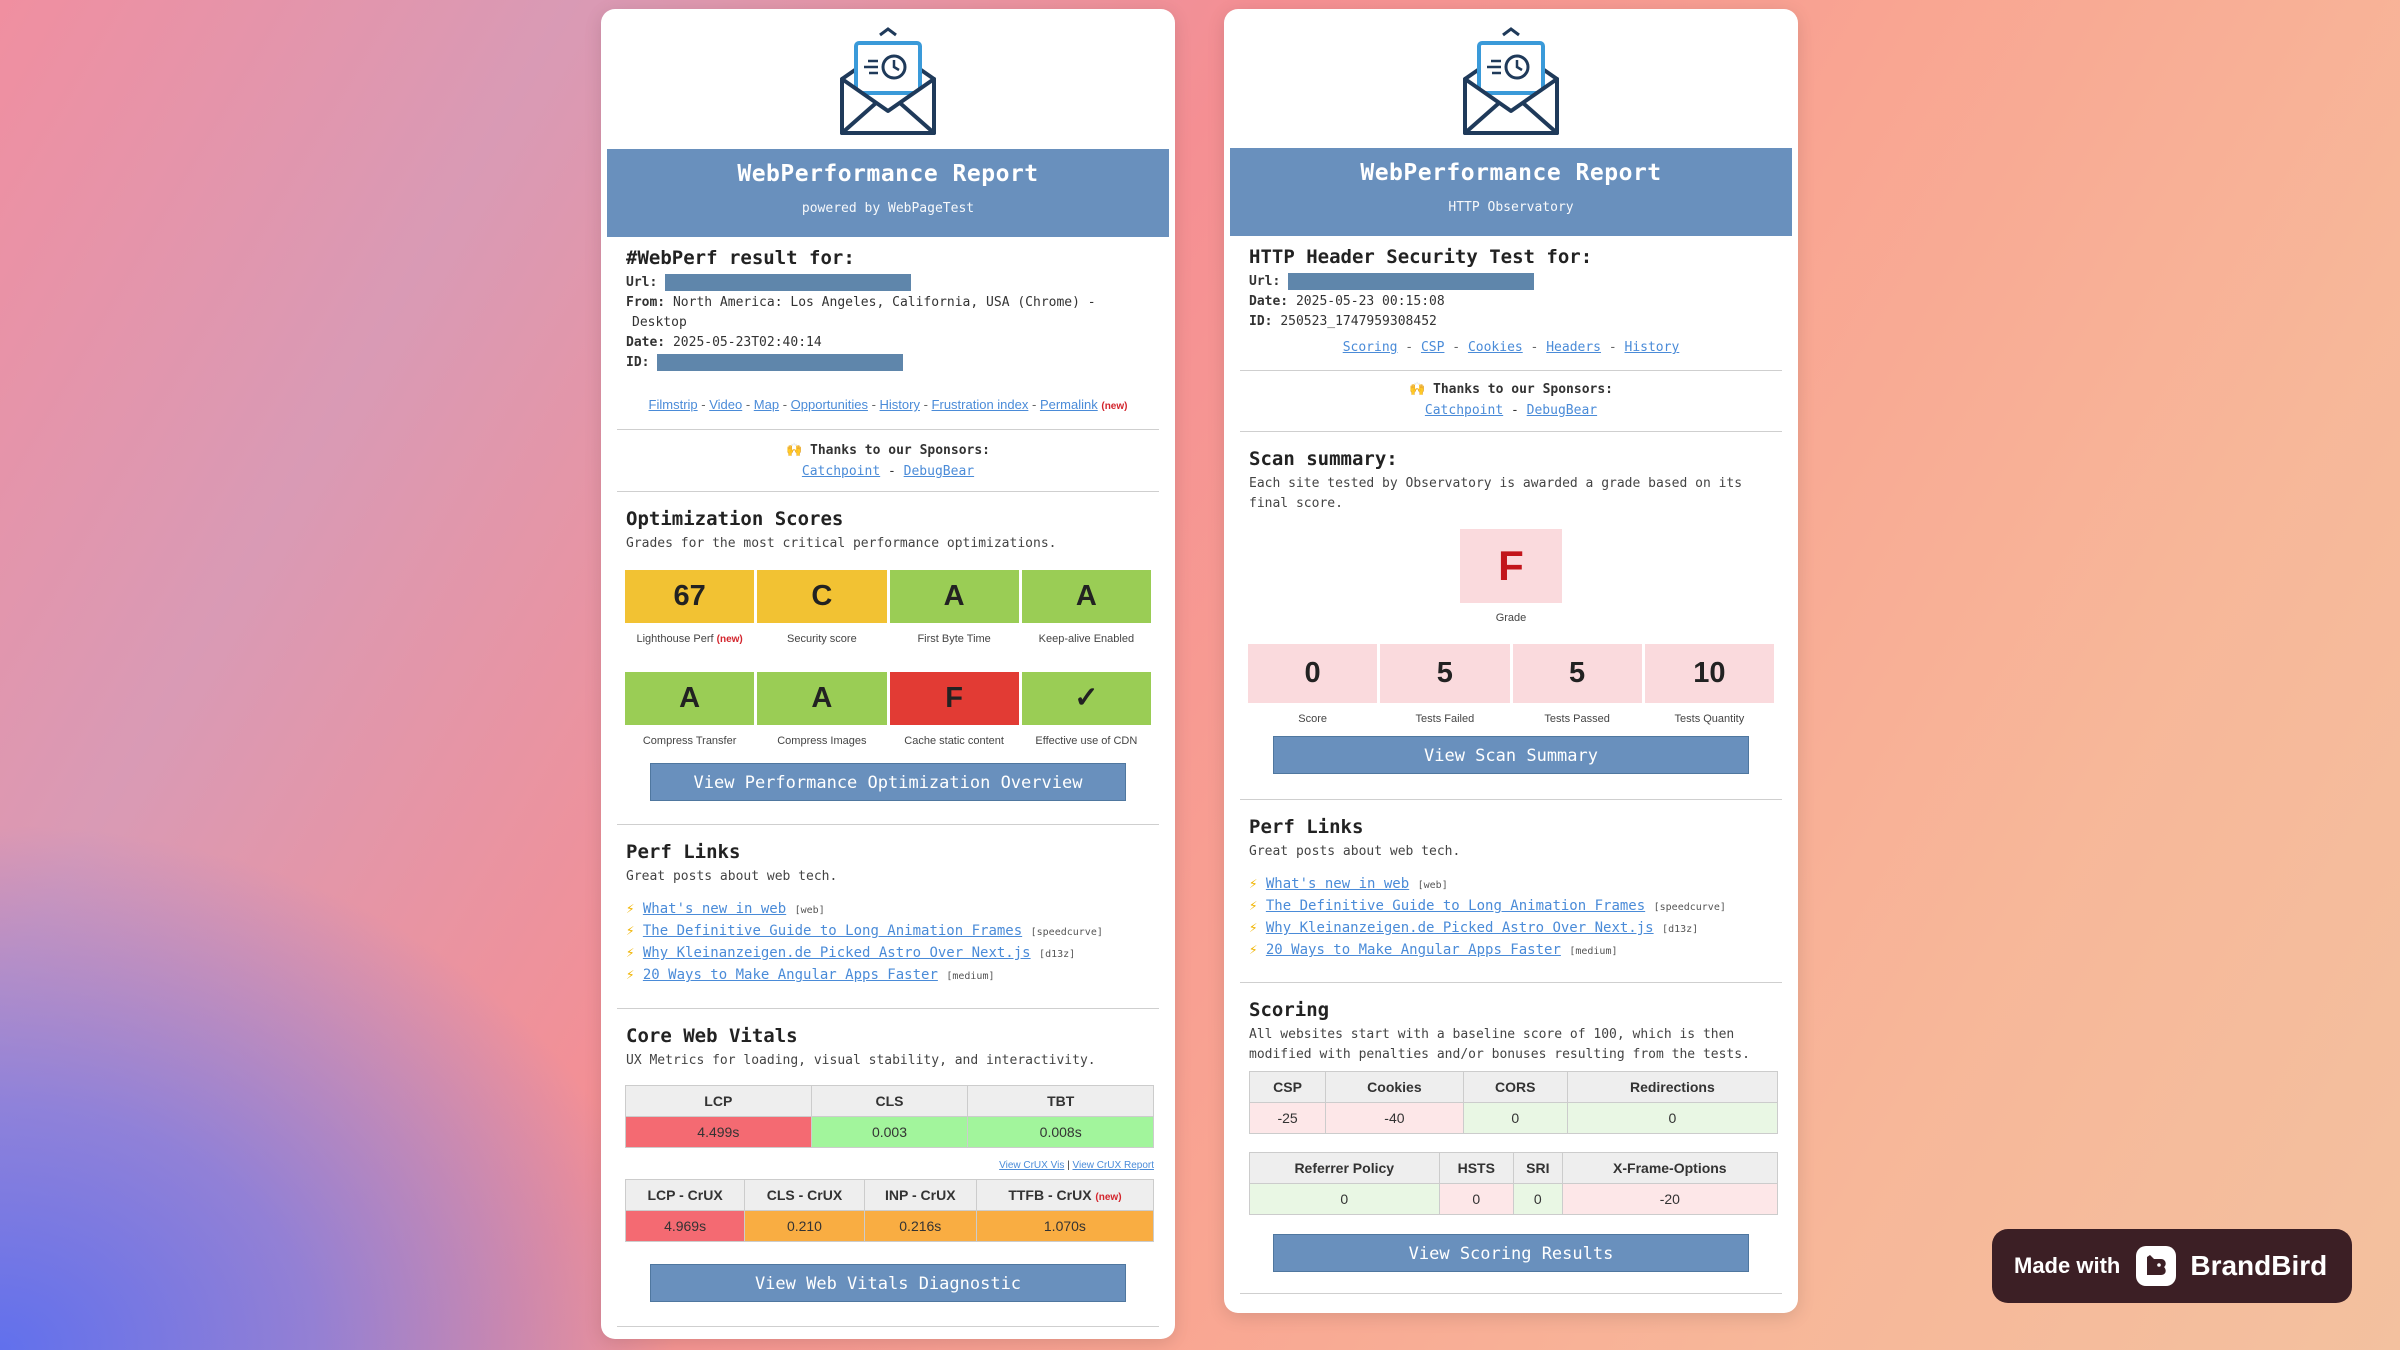 The height and width of the screenshot is (1350, 2400). I want to click on id-label: ID:, so click(638, 362).